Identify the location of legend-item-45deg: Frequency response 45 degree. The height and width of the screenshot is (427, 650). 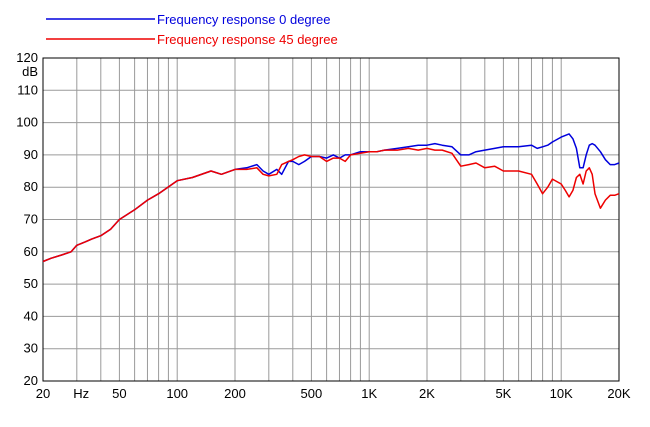
(192, 39).